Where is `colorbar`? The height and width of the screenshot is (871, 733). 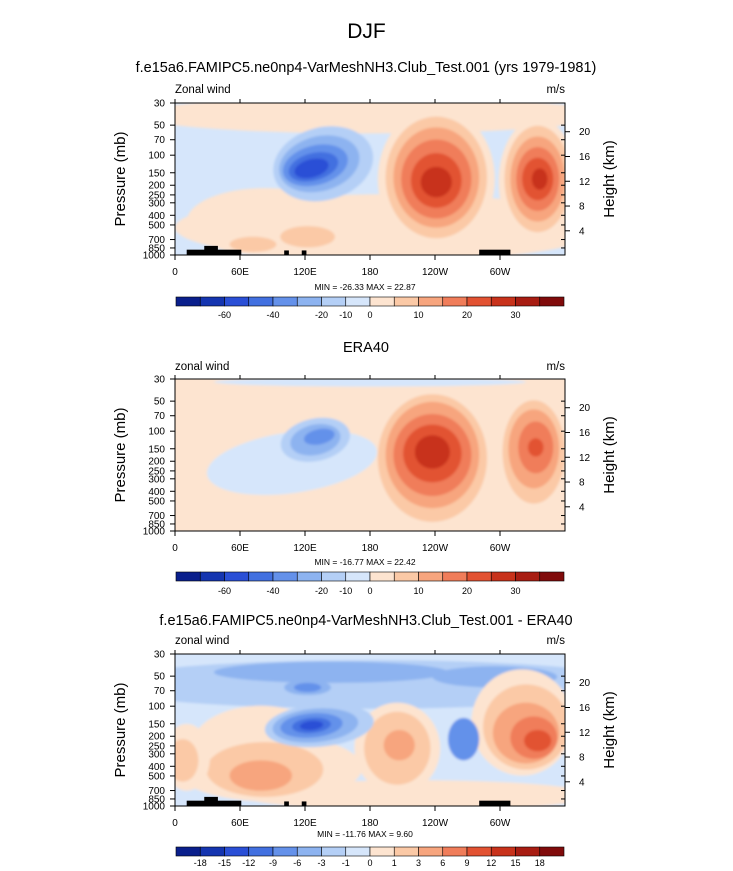 colorbar is located at coordinates (370, 301).